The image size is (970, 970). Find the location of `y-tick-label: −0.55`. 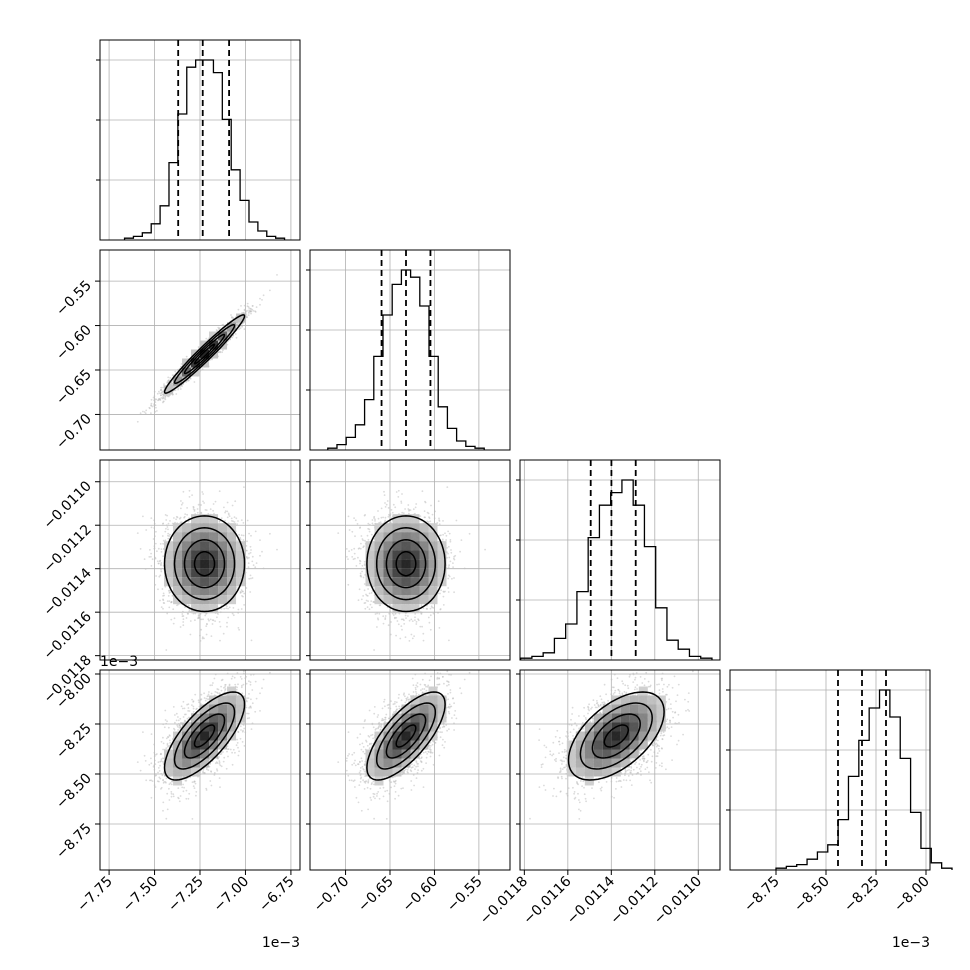

y-tick-label: −0.55 is located at coordinates (74, 299).